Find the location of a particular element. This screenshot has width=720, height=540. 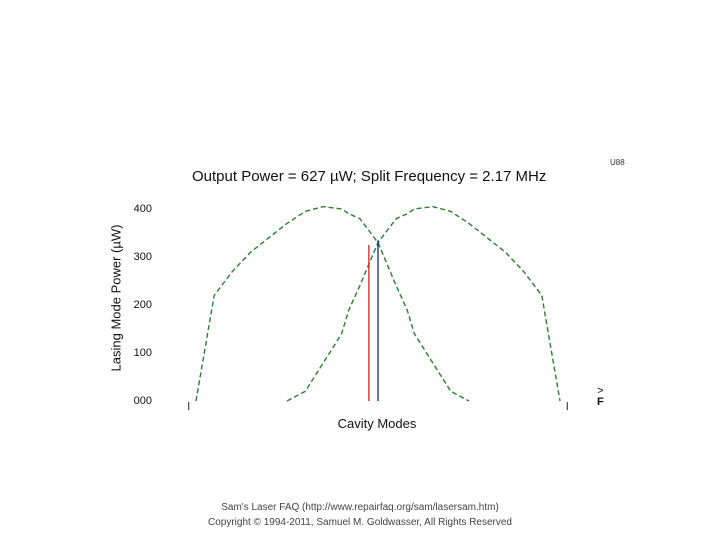

corner-mark: U88 is located at coordinates (617, 162).